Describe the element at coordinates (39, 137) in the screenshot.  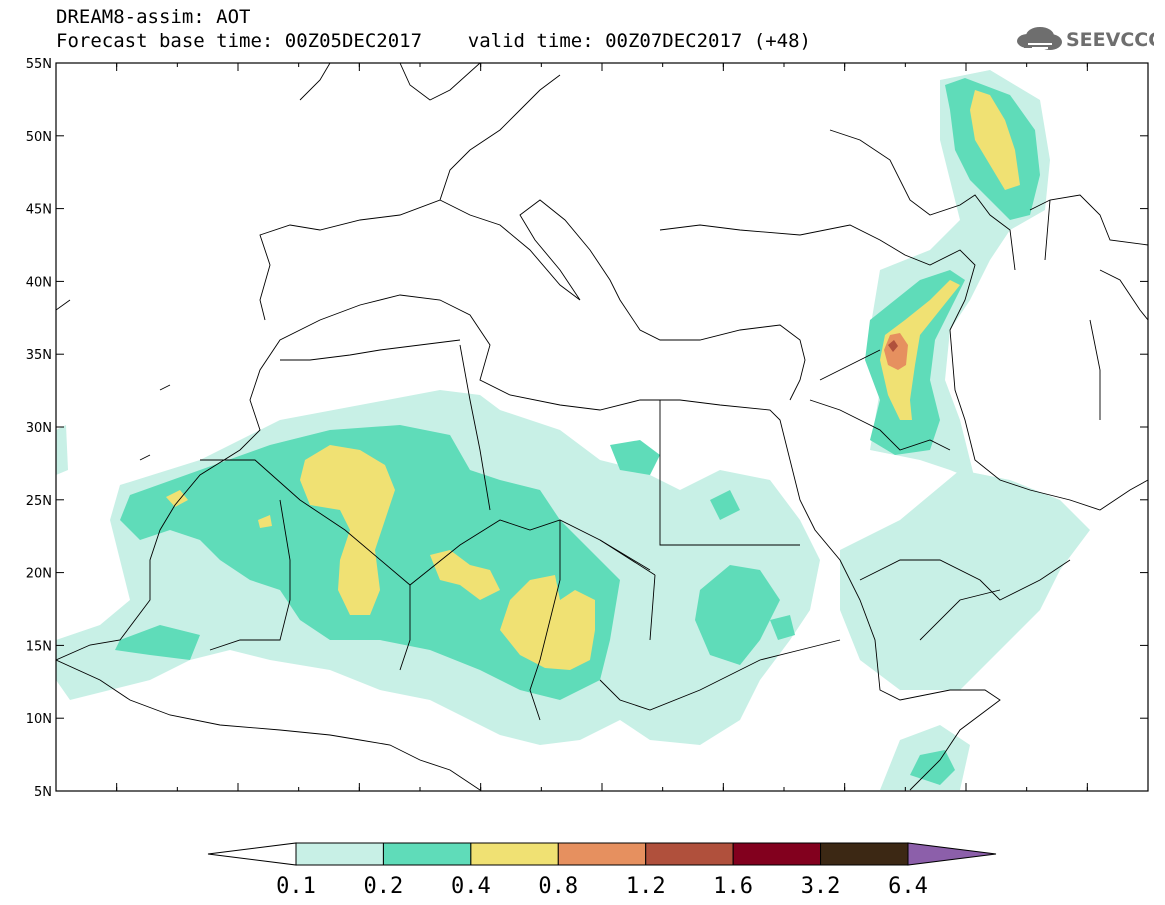
I see `lat-tick-label: 50N` at that location.